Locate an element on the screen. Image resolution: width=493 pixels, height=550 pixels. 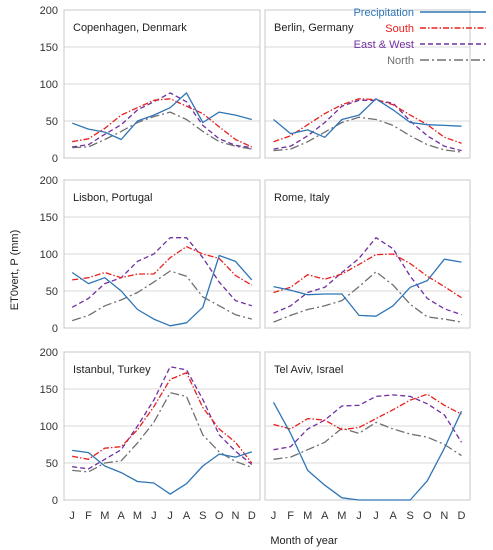
chart-panel-berlin-germany: Berlin, Germany is located at coordinates (367, 84).